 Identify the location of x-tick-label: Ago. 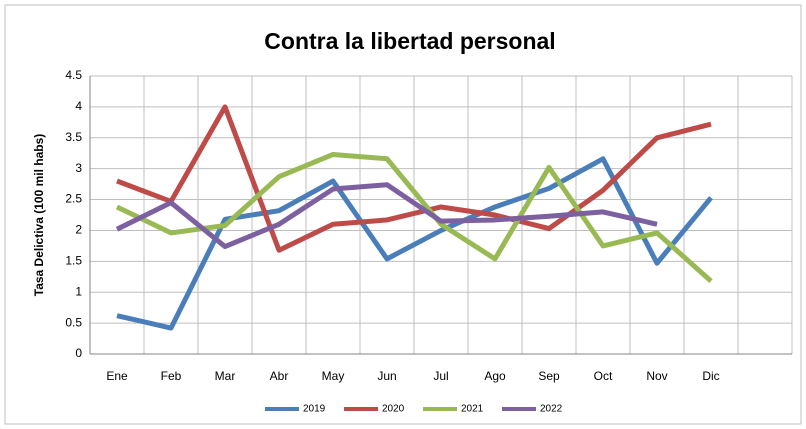
(495, 376).